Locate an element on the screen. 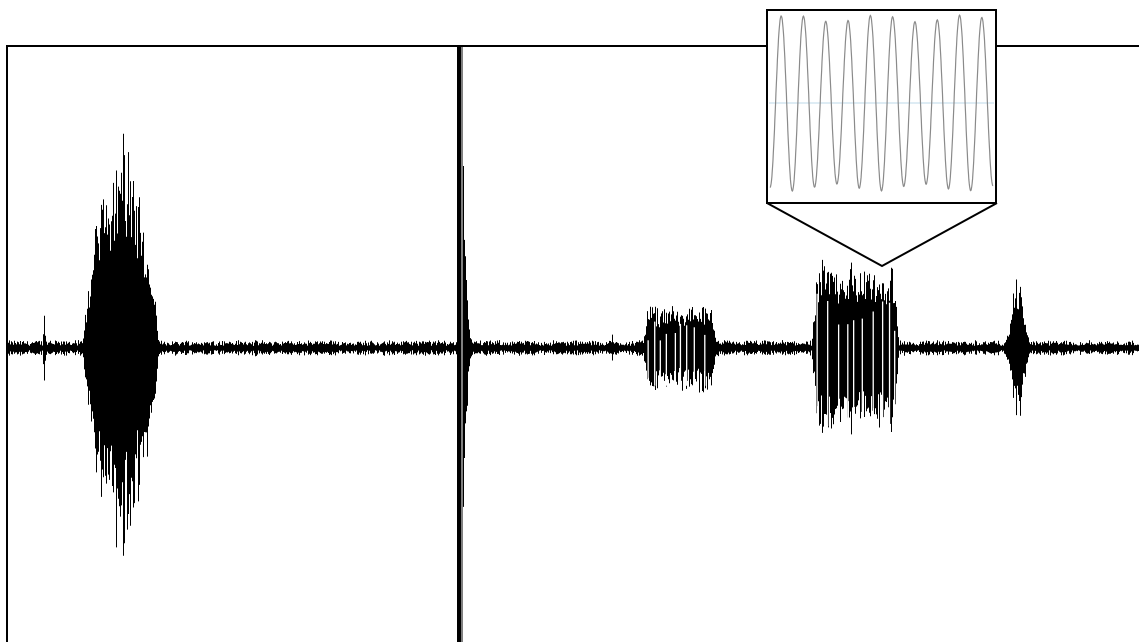 The width and height of the screenshot is (1139, 642). zoom-callout-lines is located at coordinates (882, 235).